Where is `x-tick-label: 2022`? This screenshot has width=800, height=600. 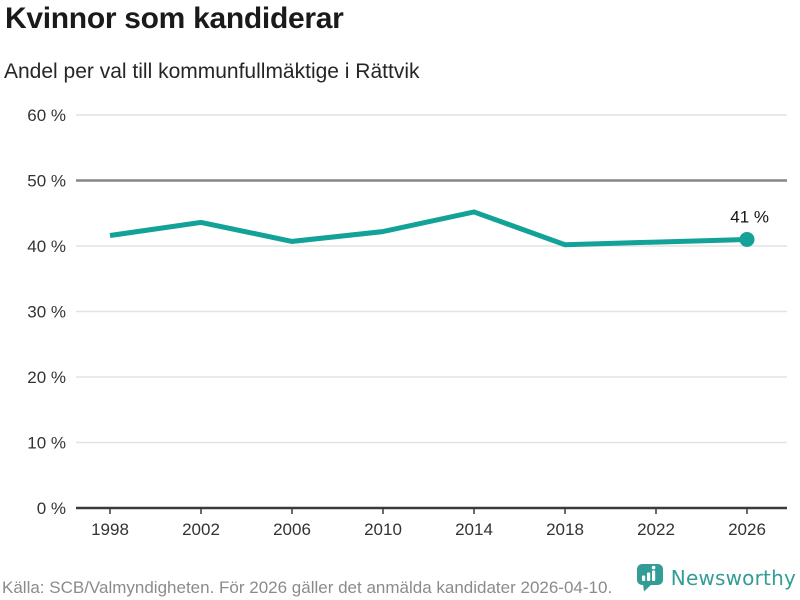 x-tick-label: 2022 is located at coordinates (656, 529).